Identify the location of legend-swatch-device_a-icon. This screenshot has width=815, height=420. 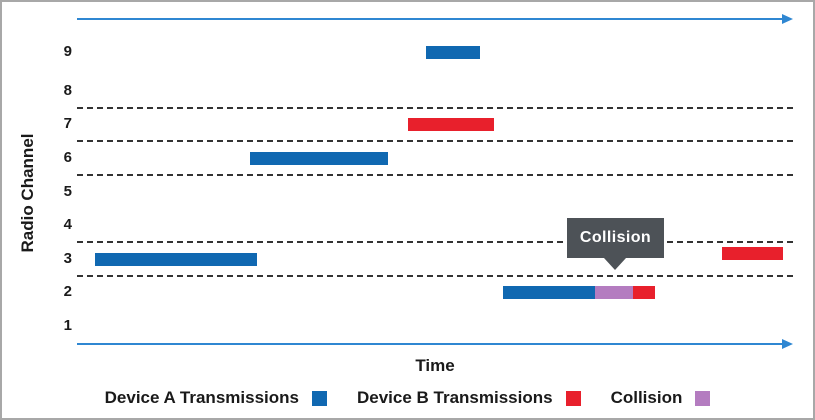
(319, 398).